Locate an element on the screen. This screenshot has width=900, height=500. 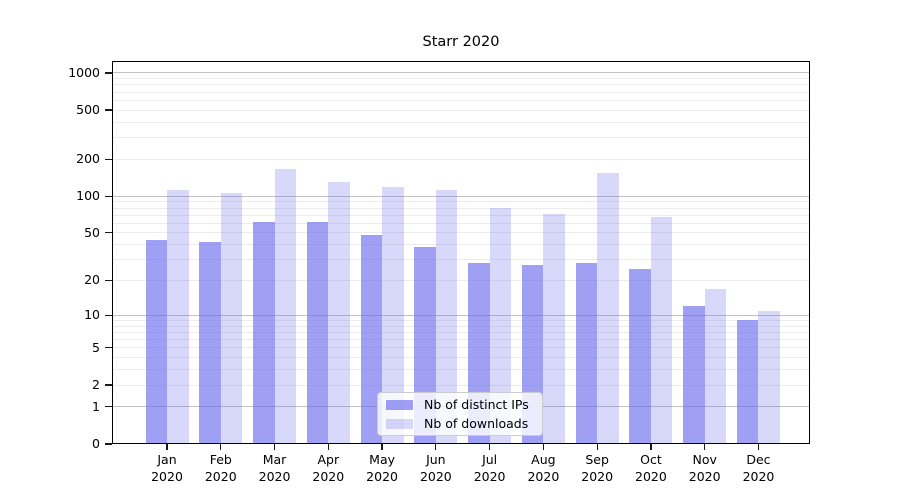
x-tick-label: Feb 2020 is located at coordinates (221, 468).